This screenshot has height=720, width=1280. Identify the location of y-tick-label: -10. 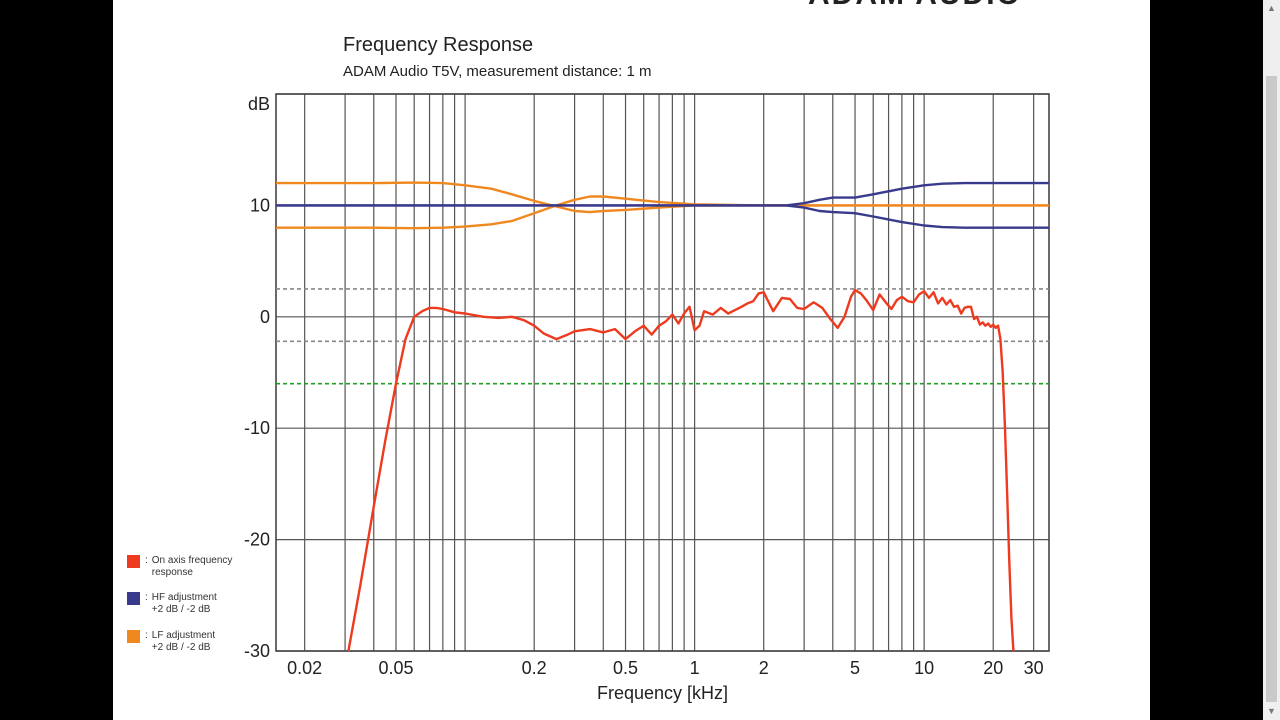
(257, 428).